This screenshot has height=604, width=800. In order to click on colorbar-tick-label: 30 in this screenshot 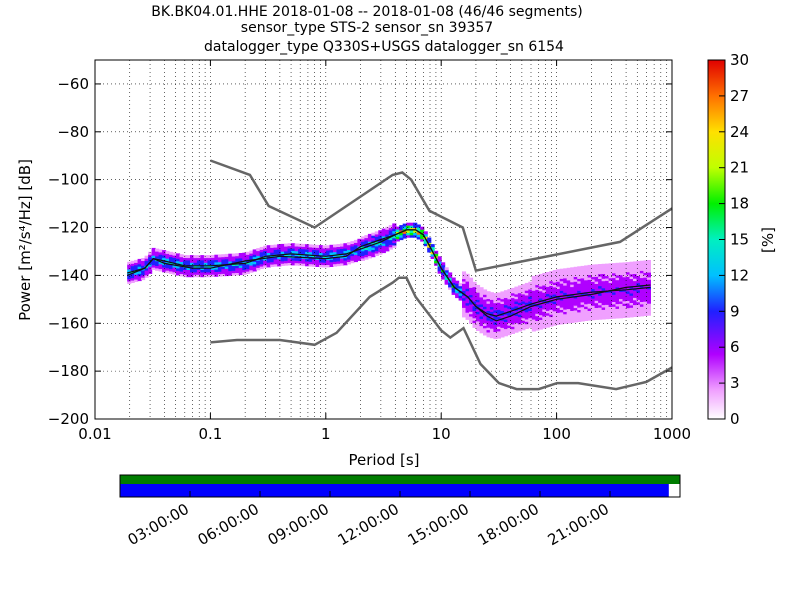, I will do `click(739, 60)`.